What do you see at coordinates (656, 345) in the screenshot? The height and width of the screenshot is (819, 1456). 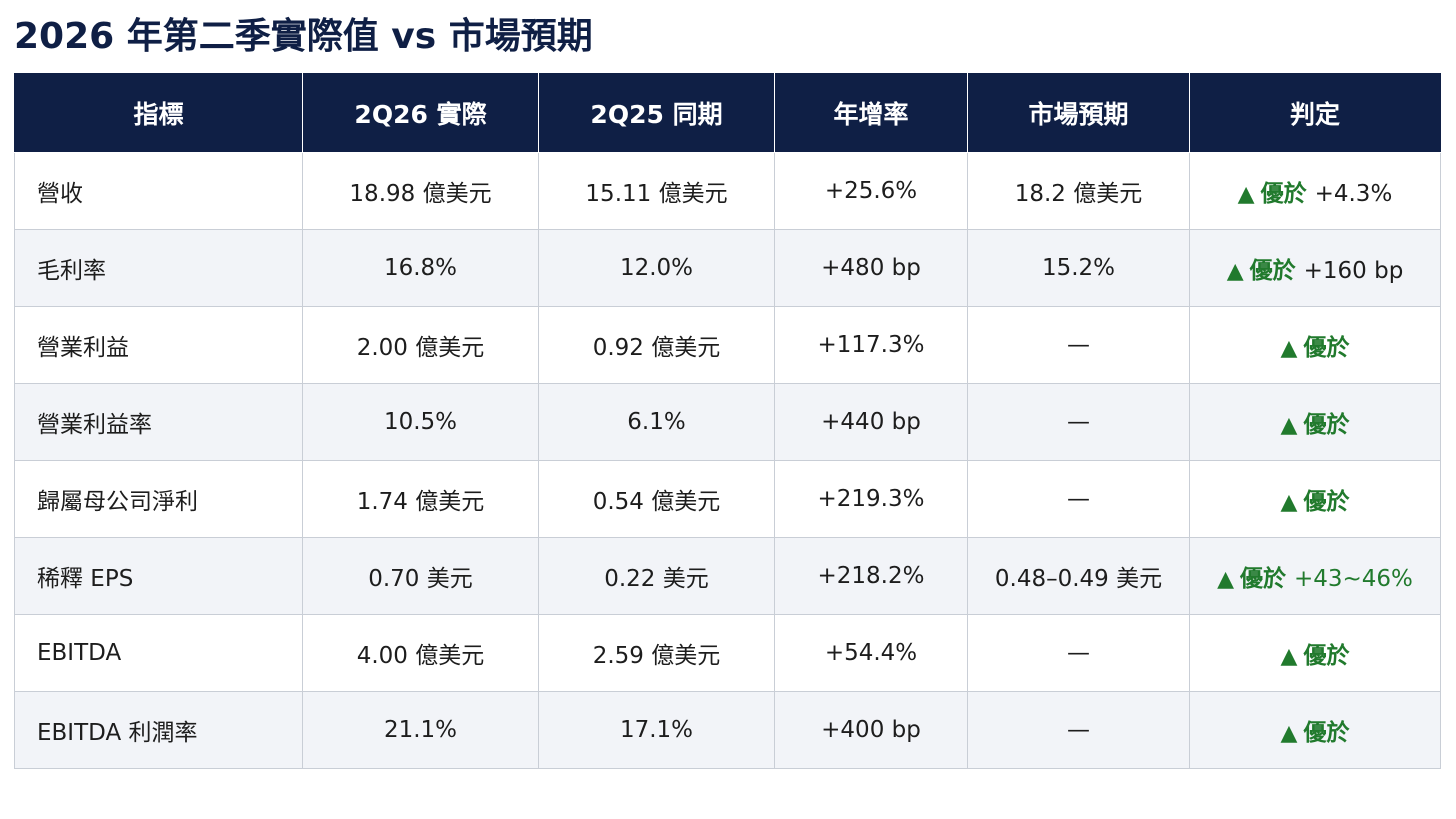 I see `cell-prior: 0.92 億美元` at bounding box center [656, 345].